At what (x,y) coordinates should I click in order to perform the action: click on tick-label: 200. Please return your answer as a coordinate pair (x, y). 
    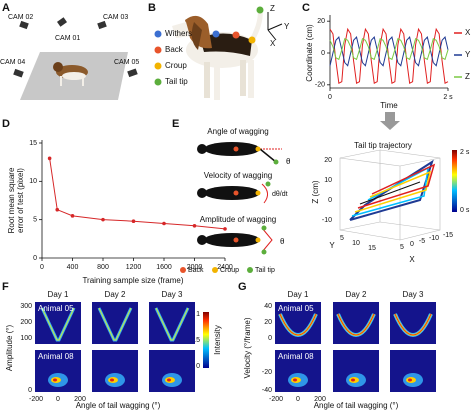
    Looking at the image, I should click on (80, 399).